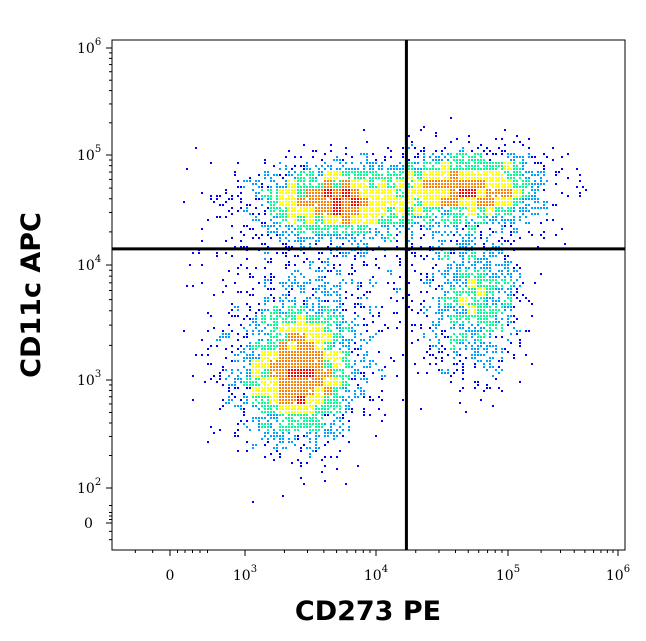 The height and width of the screenshot is (641, 646). What do you see at coordinates (89, 264) in the screenshot?
I see `y-tick-label: 104` at bounding box center [89, 264].